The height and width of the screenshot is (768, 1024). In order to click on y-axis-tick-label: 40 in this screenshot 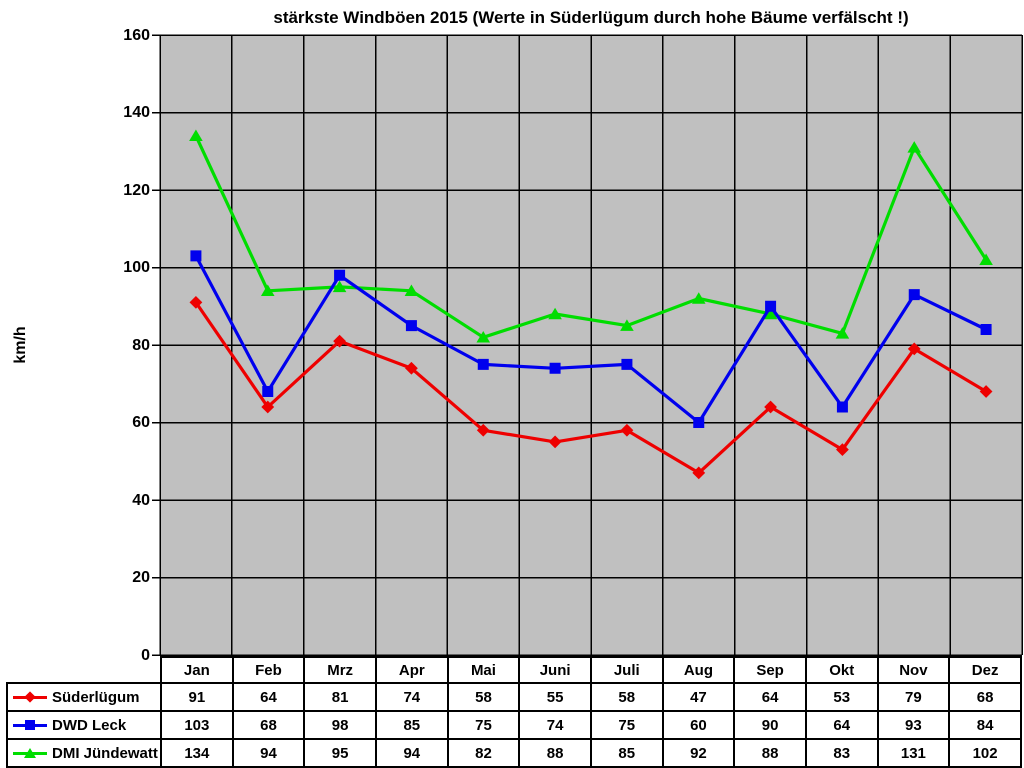, I will do `click(141, 500)`.